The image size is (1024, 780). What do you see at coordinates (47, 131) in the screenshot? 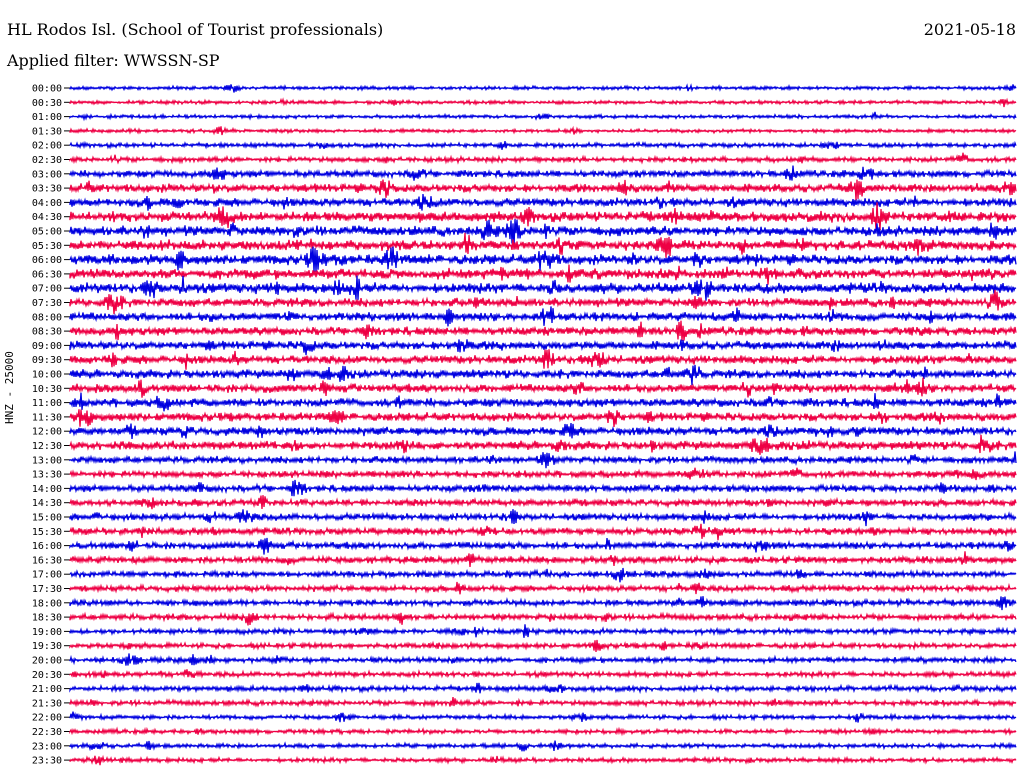
I see `time-label: 01:30` at bounding box center [47, 131].